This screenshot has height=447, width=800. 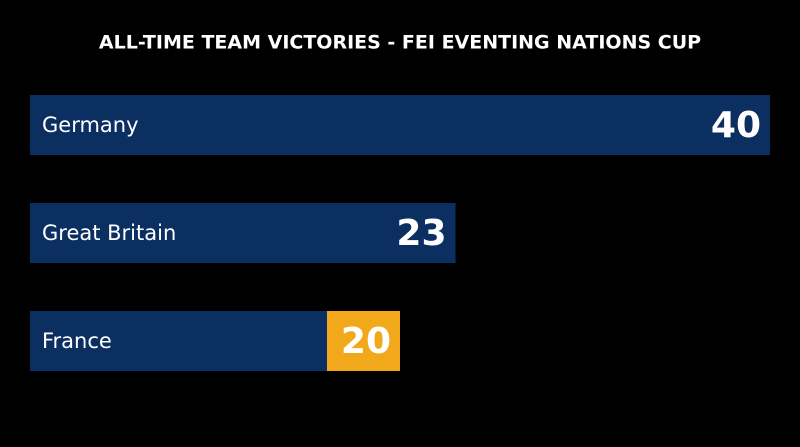 I want to click on value-label: 40, so click(x=736, y=125).